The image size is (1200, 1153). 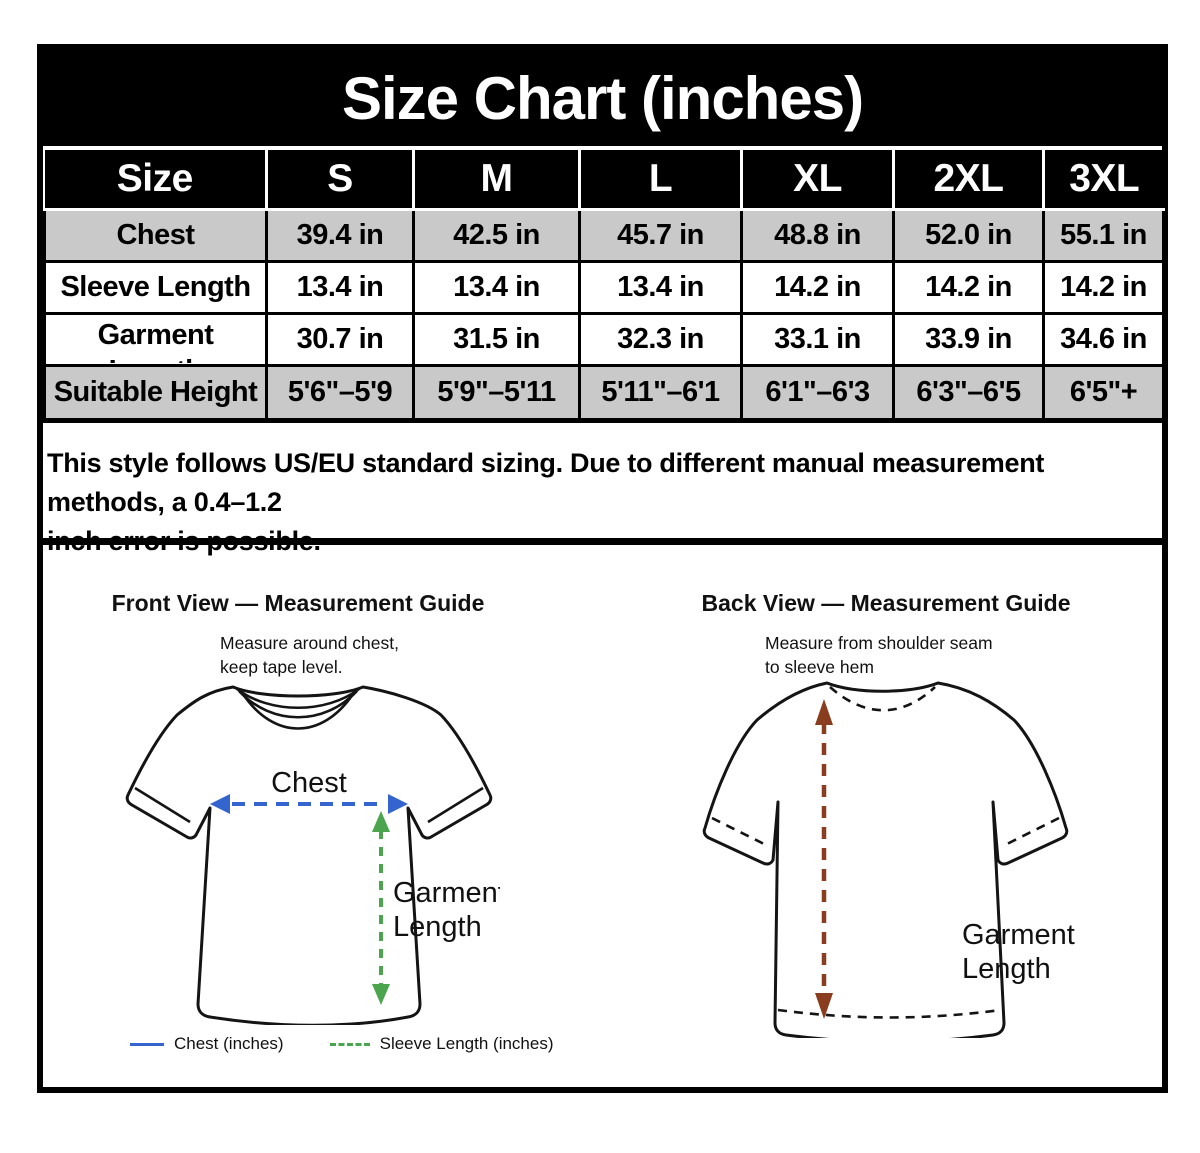 What do you see at coordinates (1103, 340) in the screenshot?
I see `cell: 34.6 in` at bounding box center [1103, 340].